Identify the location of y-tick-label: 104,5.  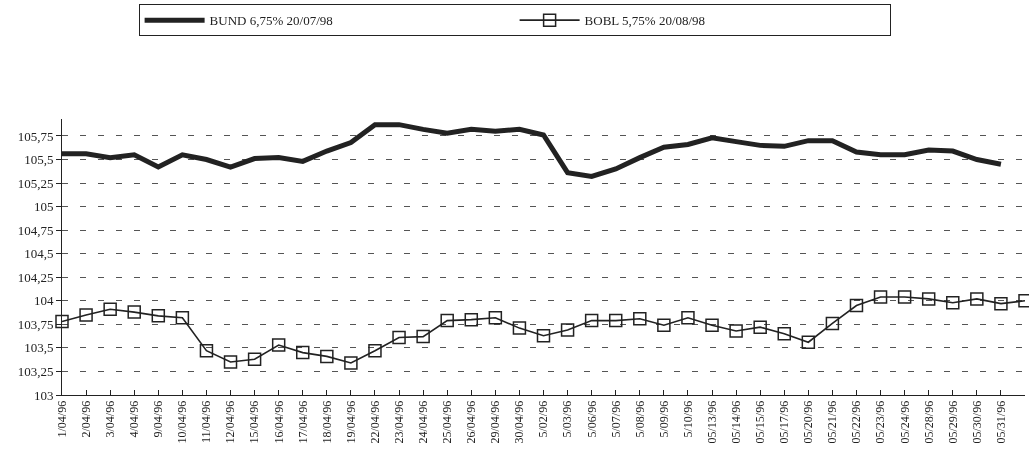
(39, 254).